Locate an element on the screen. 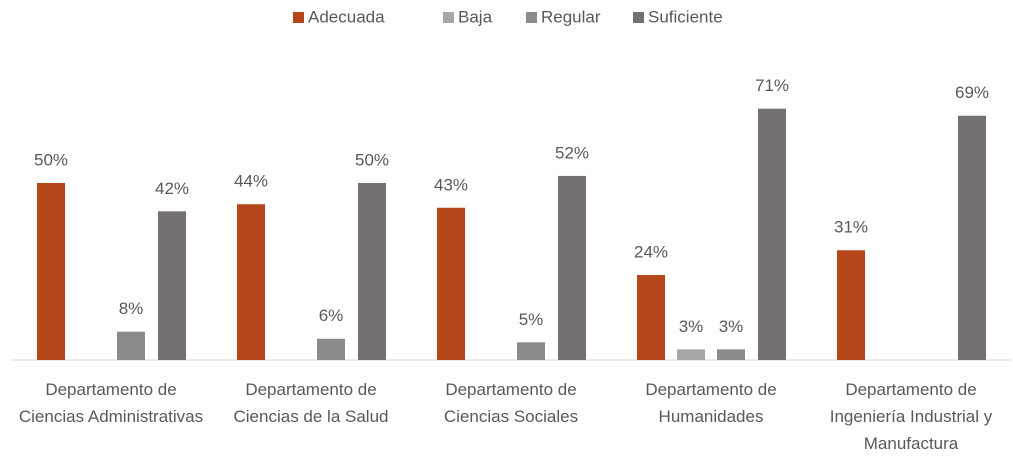  data-label: 5% is located at coordinates (531, 319).